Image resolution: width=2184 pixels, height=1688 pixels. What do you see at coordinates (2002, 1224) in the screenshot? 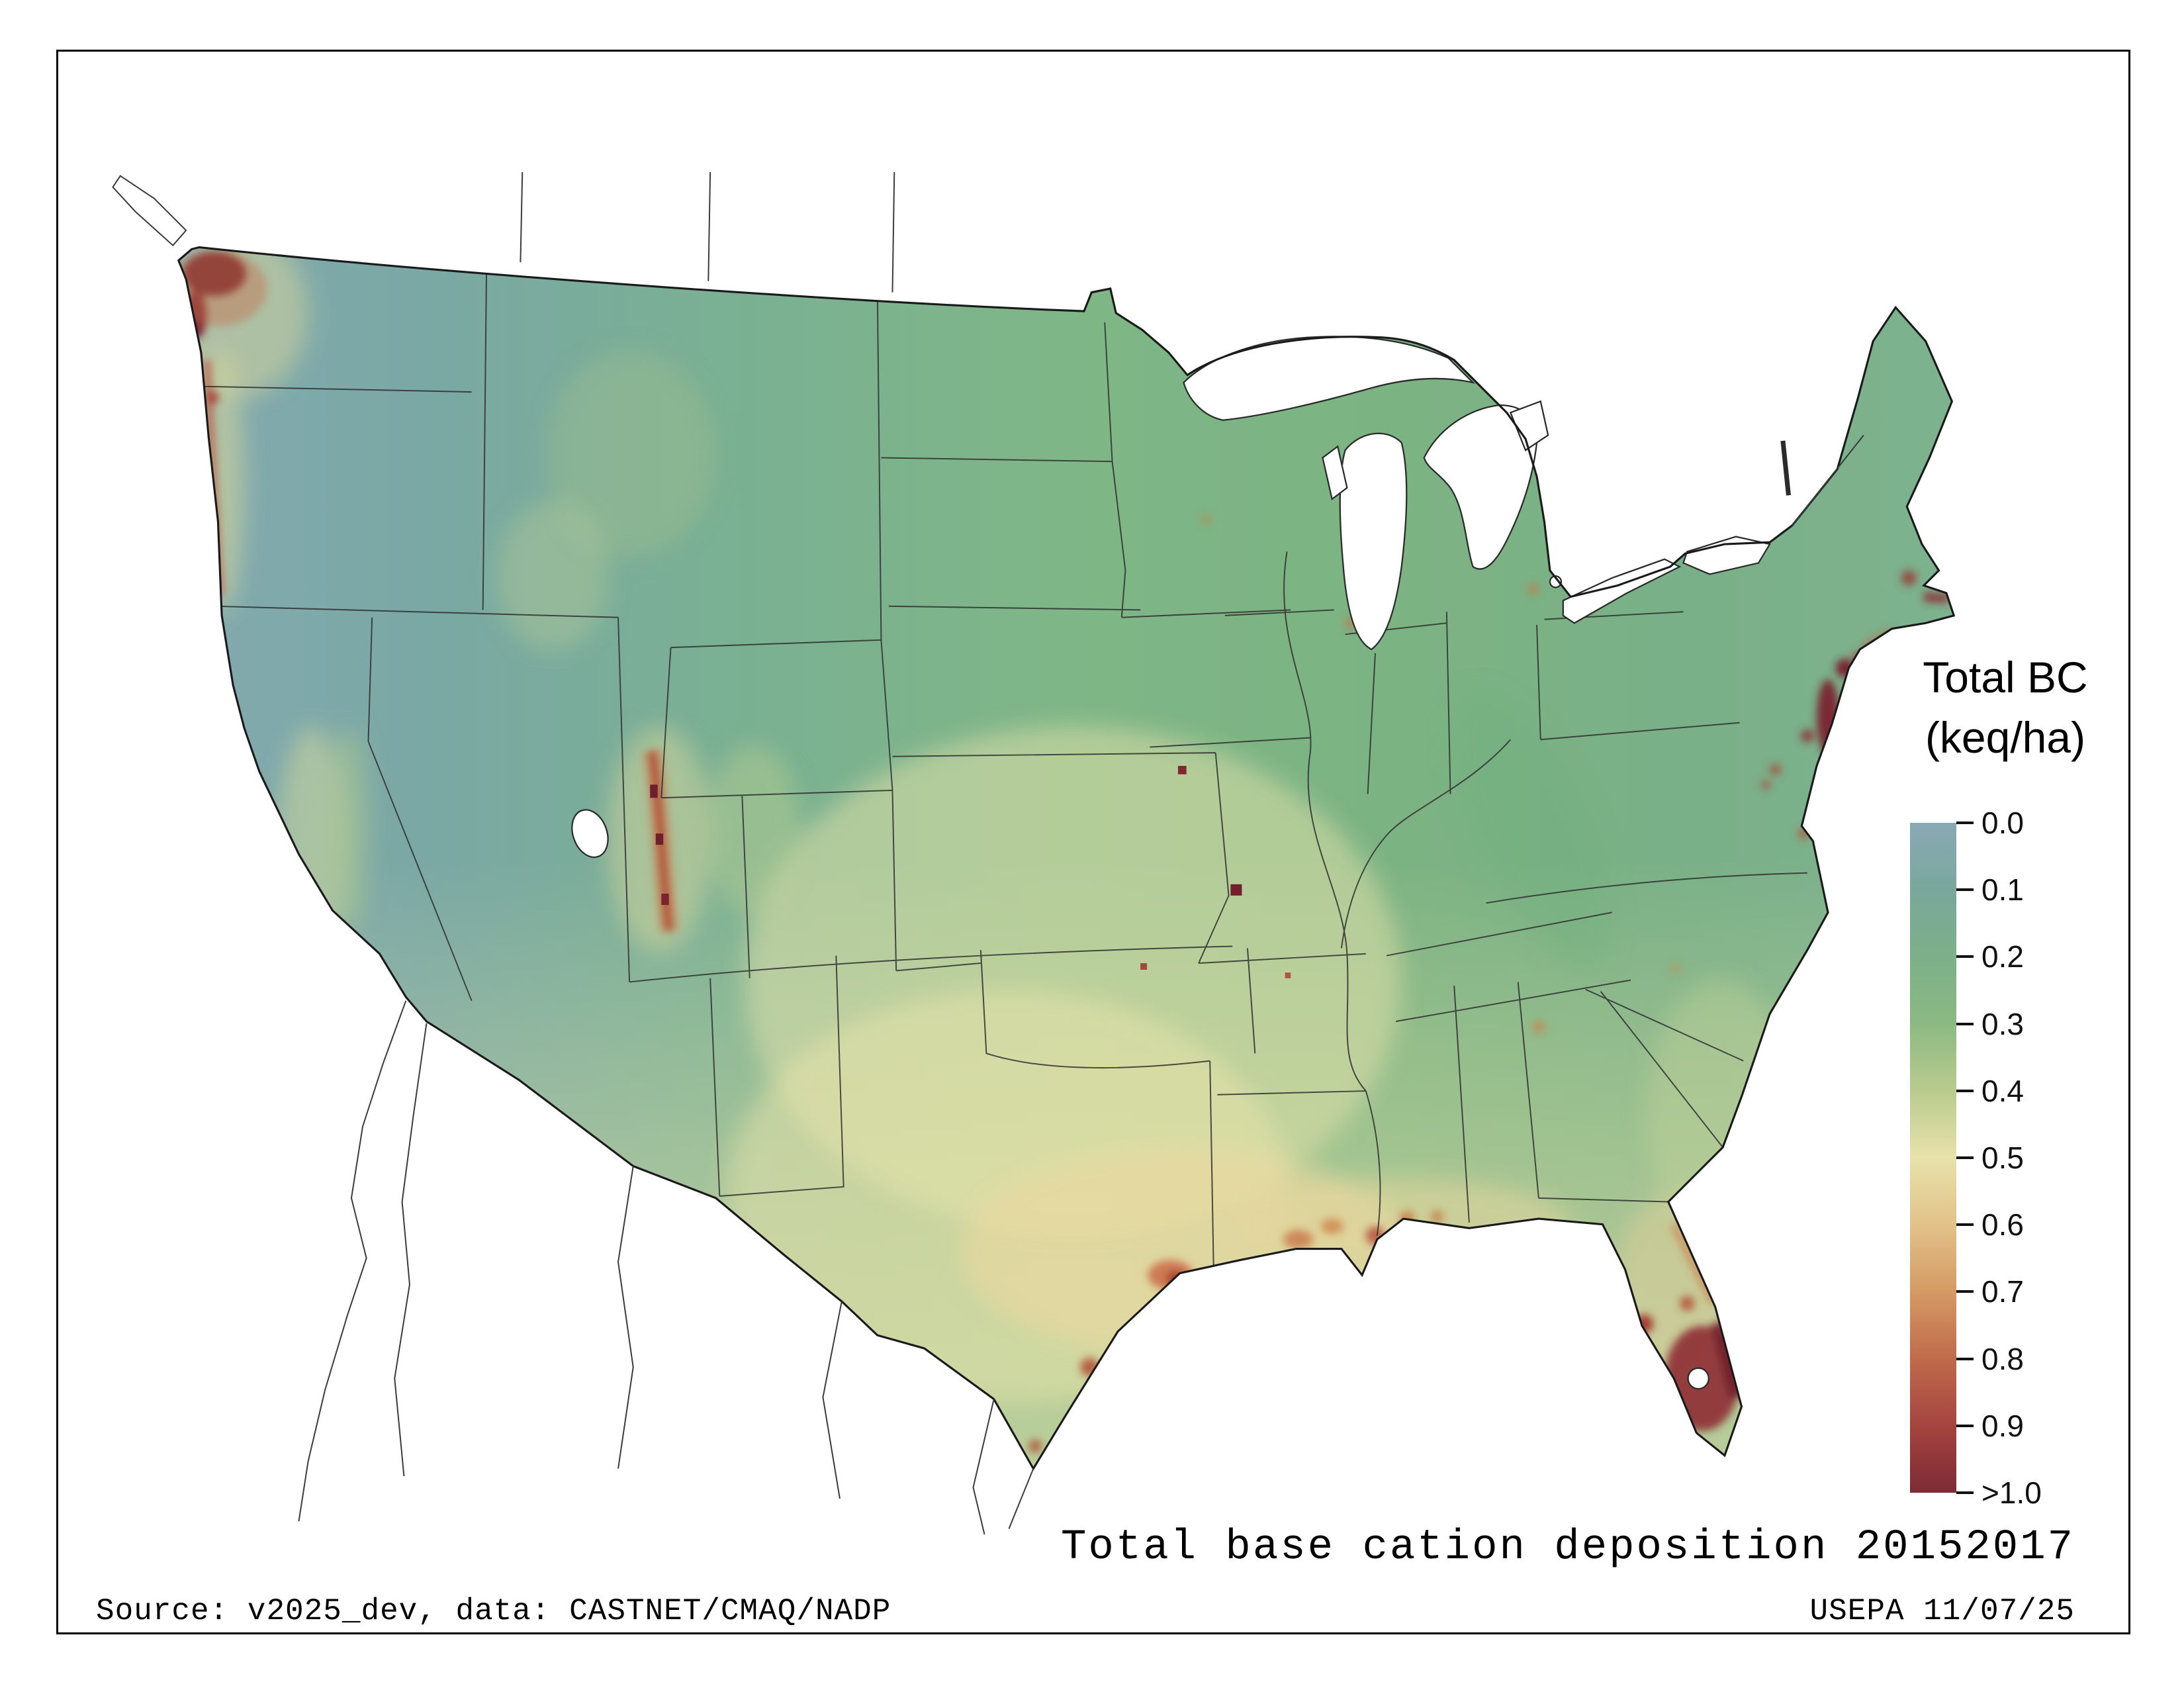
I see `tick-label: 0.6` at bounding box center [2002, 1224].